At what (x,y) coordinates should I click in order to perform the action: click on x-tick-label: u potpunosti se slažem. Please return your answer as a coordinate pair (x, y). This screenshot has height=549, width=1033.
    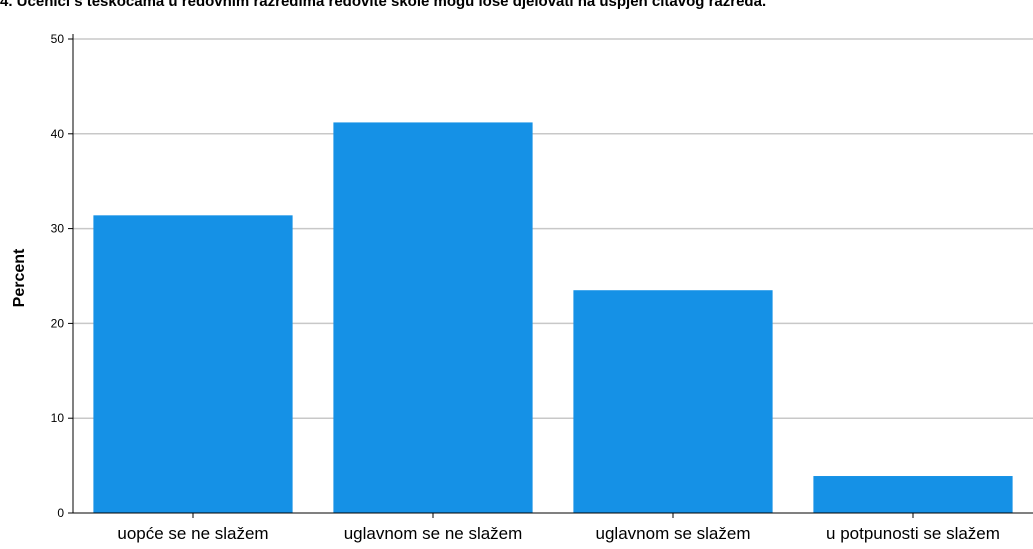
    Looking at the image, I should click on (913, 533).